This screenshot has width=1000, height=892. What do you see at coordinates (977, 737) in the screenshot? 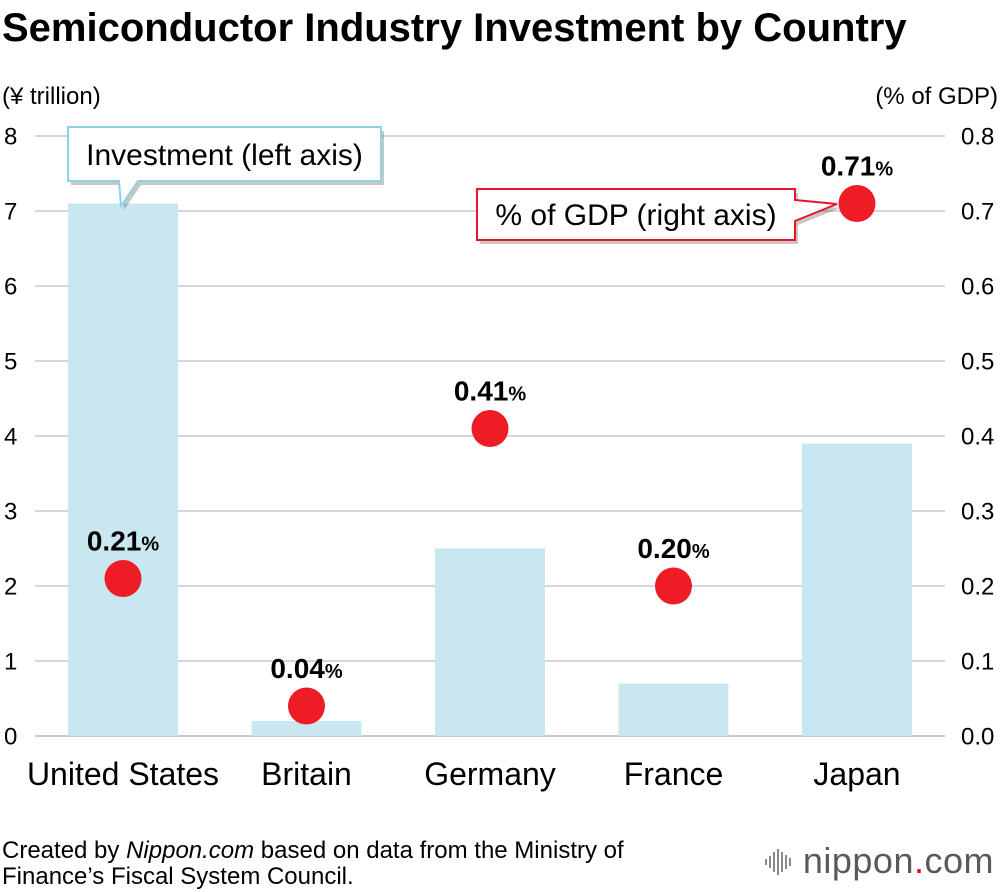
I see `right-axis-tick-label: 0.0` at bounding box center [977, 737].